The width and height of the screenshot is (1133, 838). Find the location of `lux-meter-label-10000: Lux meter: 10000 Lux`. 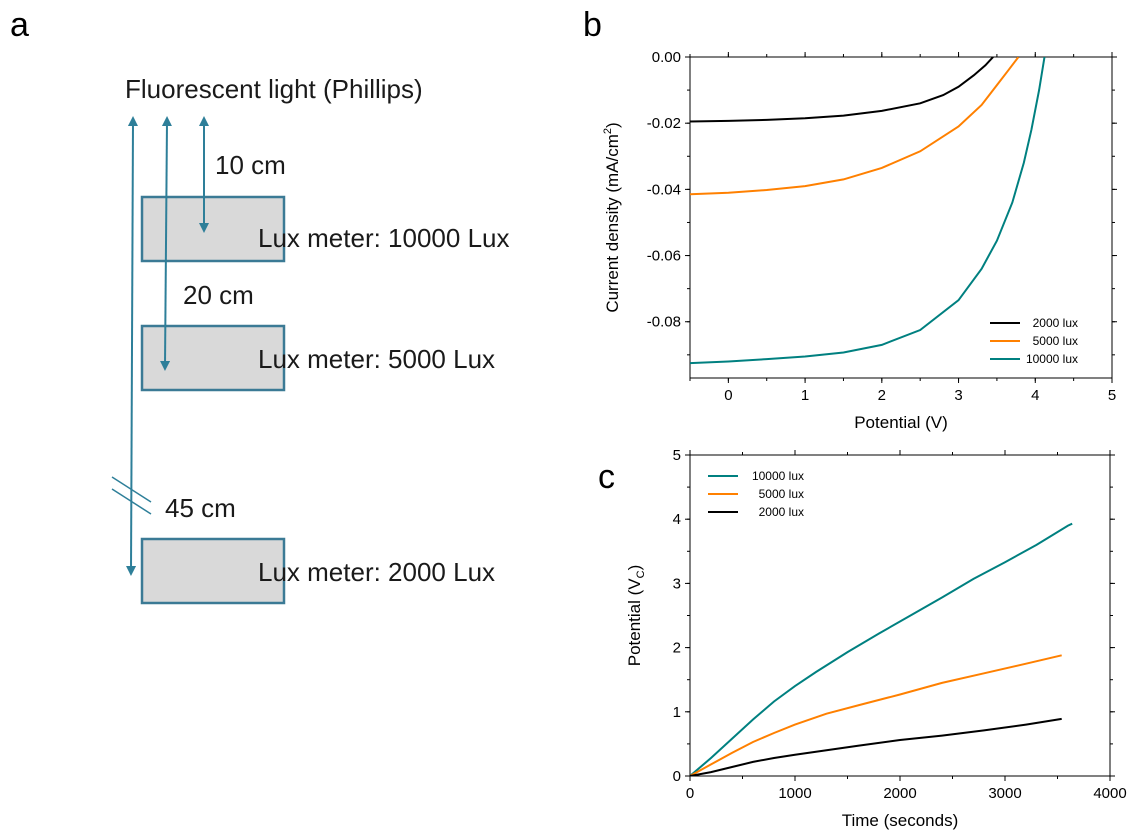

lux-meter-label-10000: Lux meter: 10000 Lux is located at coordinates (384, 238).